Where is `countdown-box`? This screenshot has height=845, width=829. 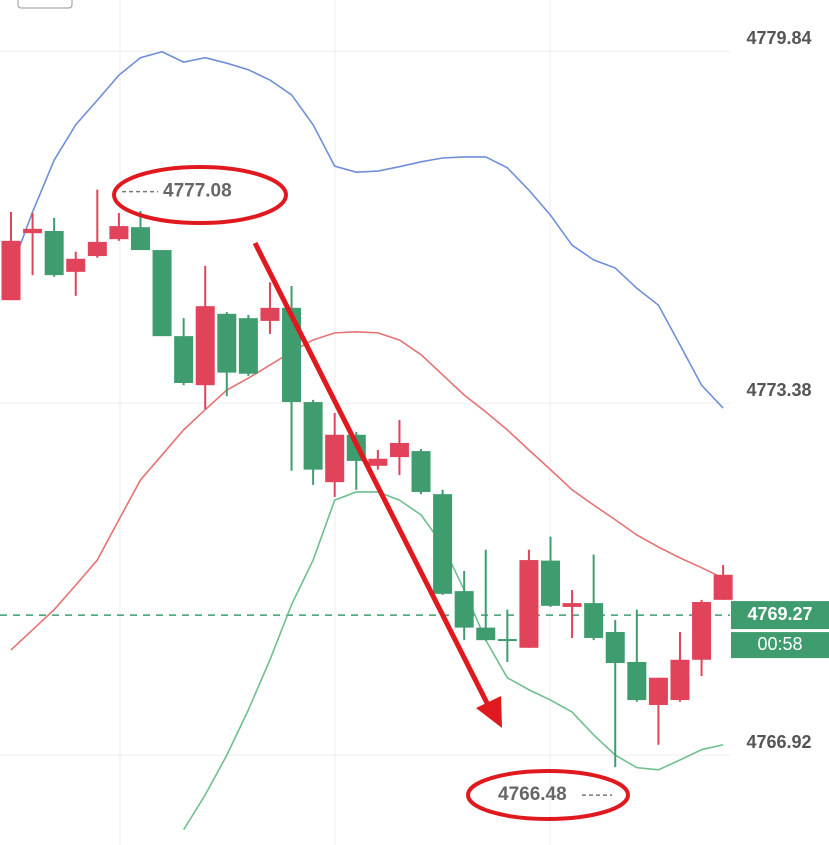
countdown-box is located at coordinates (780, 645).